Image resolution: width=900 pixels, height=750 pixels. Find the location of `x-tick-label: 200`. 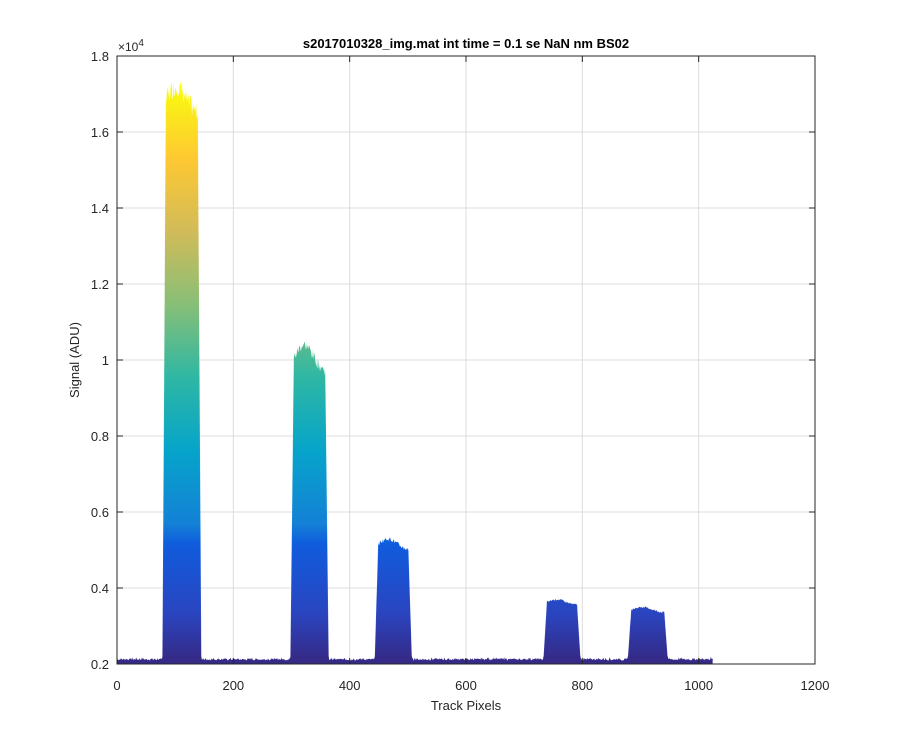

x-tick-label: 200 is located at coordinates (233, 685).